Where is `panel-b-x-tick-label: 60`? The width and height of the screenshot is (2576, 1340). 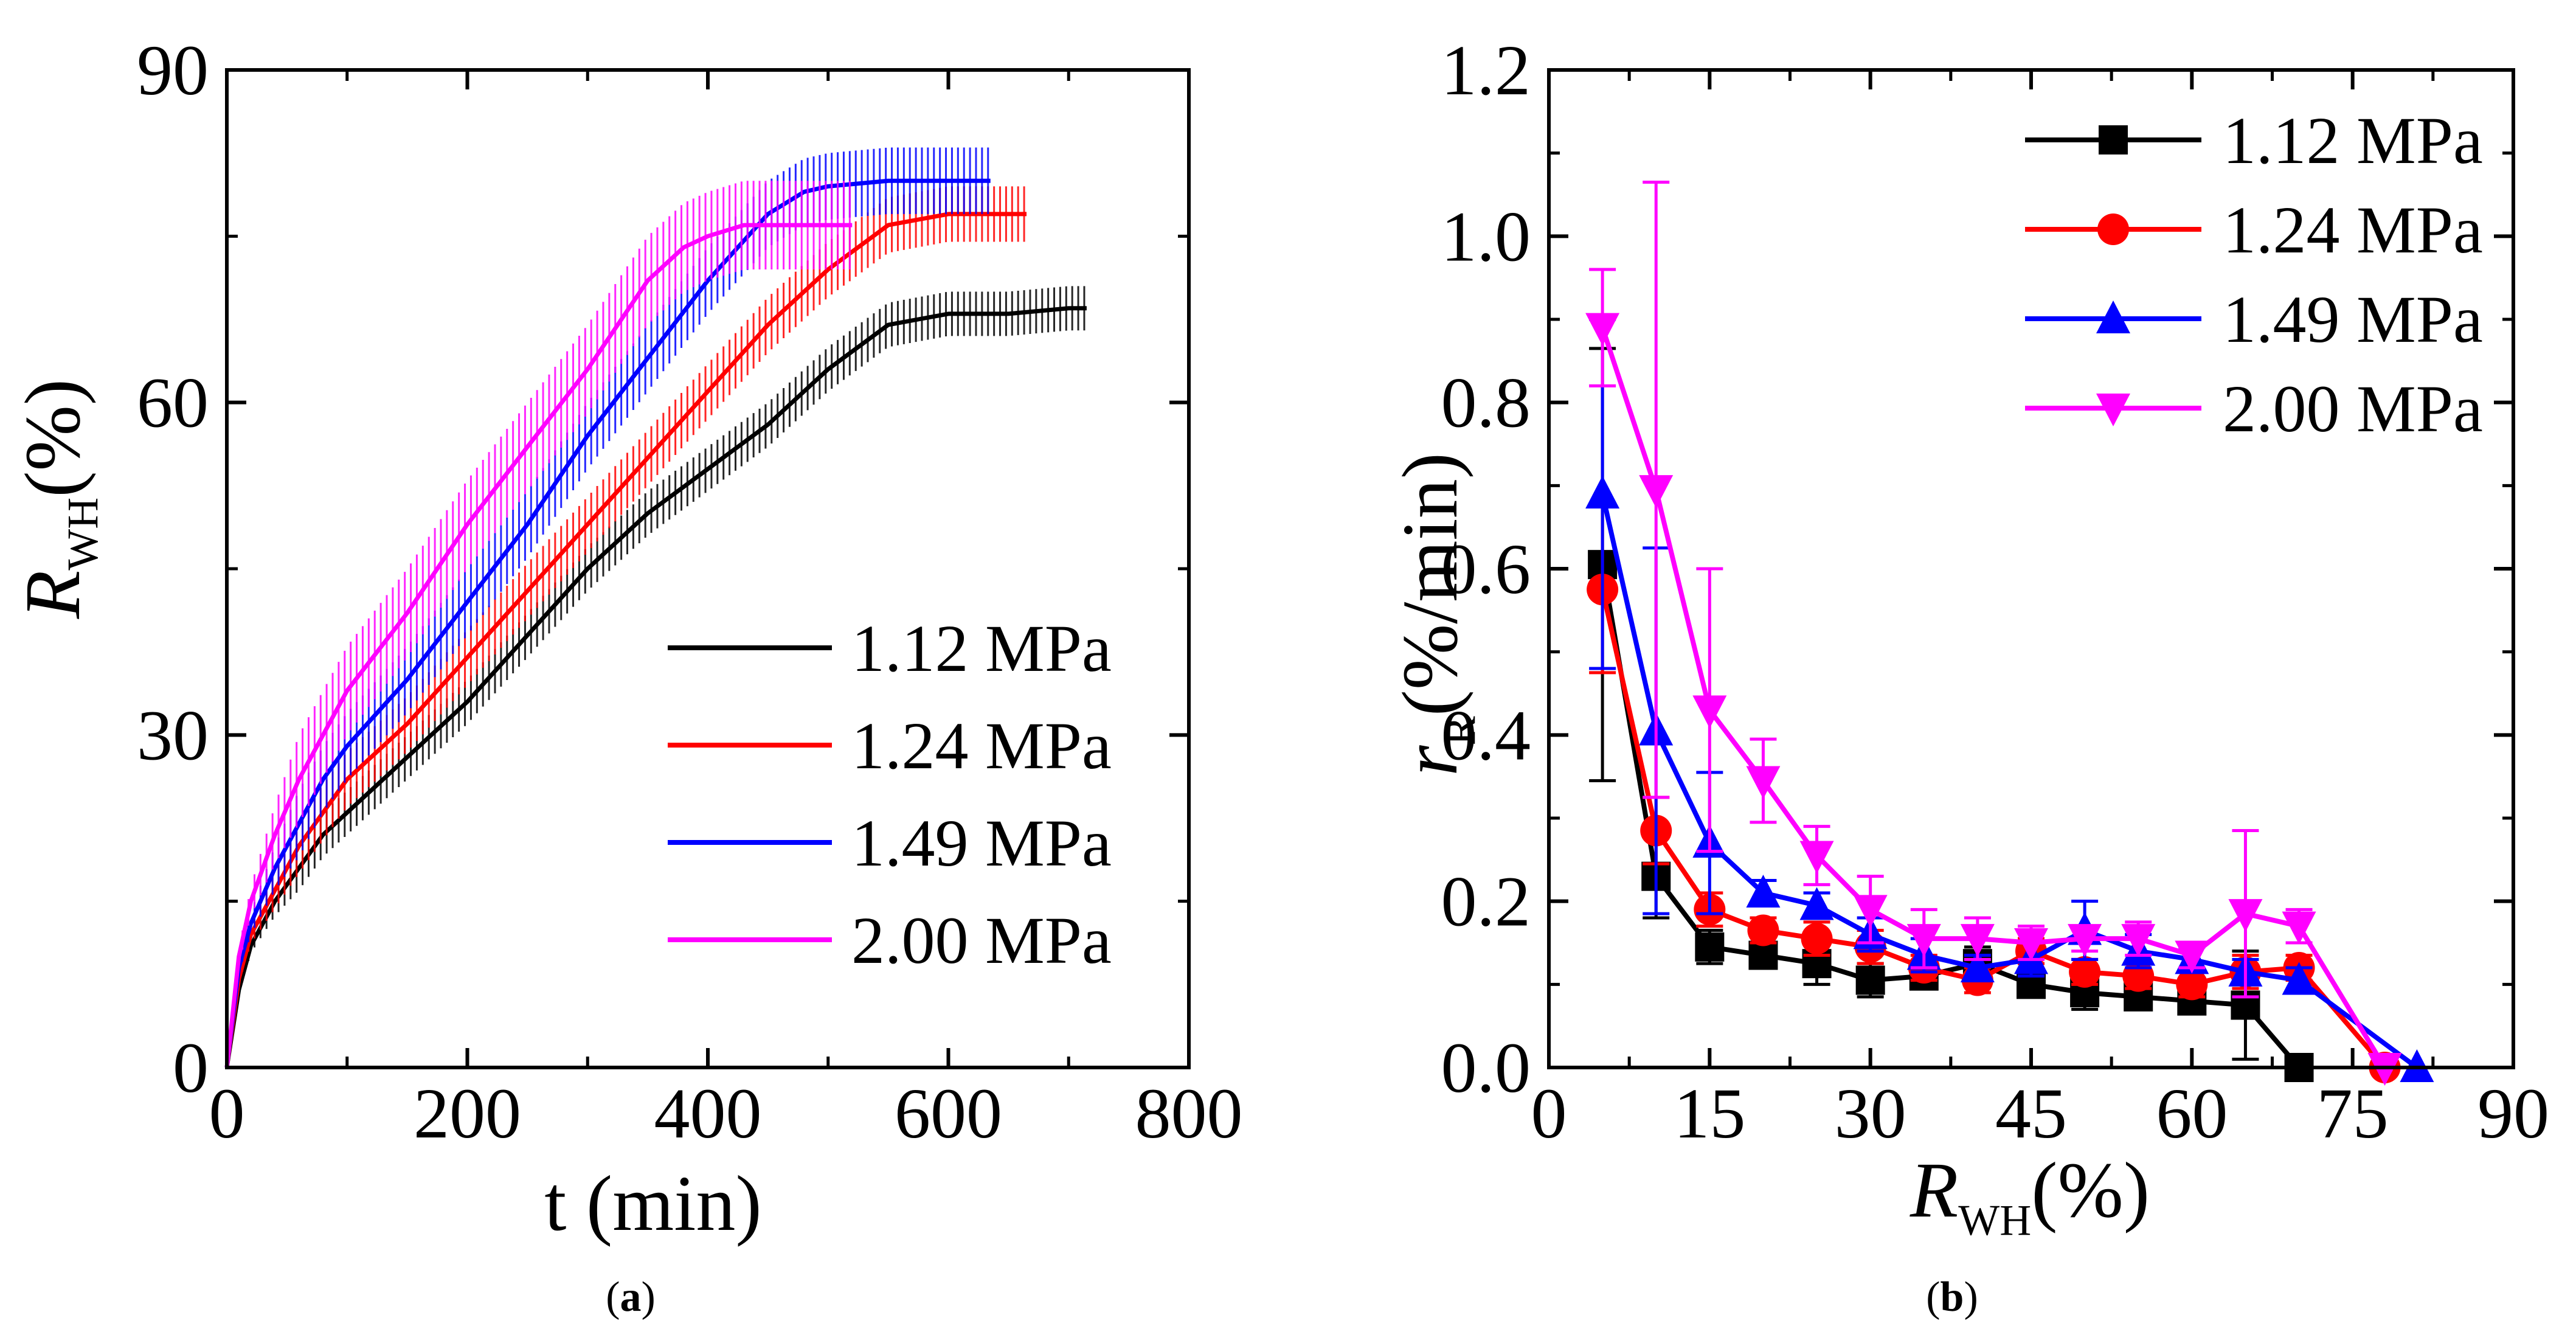 panel-b-x-tick-label: 60 is located at coordinates (2192, 1113).